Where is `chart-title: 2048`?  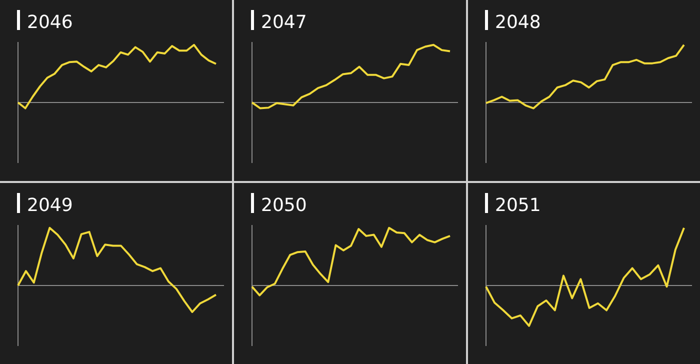 chart-title: 2048 is located at coordinates (518, 22).